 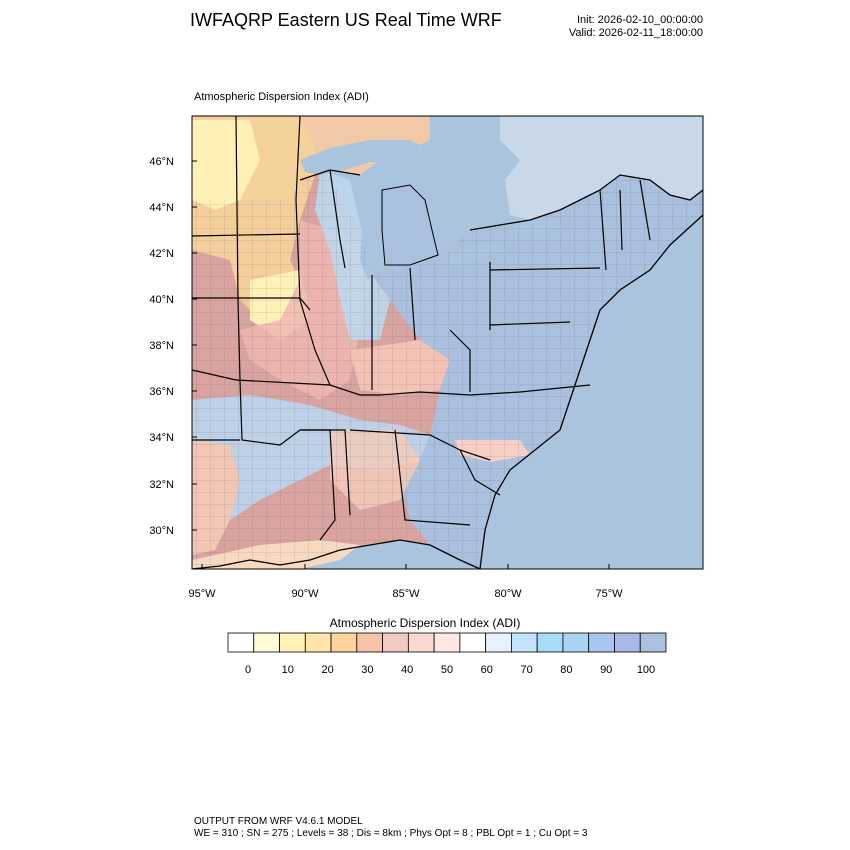 What do you see at coordinates (410, 225) in the screenshot?
I see `michigan-lower` at bounding box center [410, 225].